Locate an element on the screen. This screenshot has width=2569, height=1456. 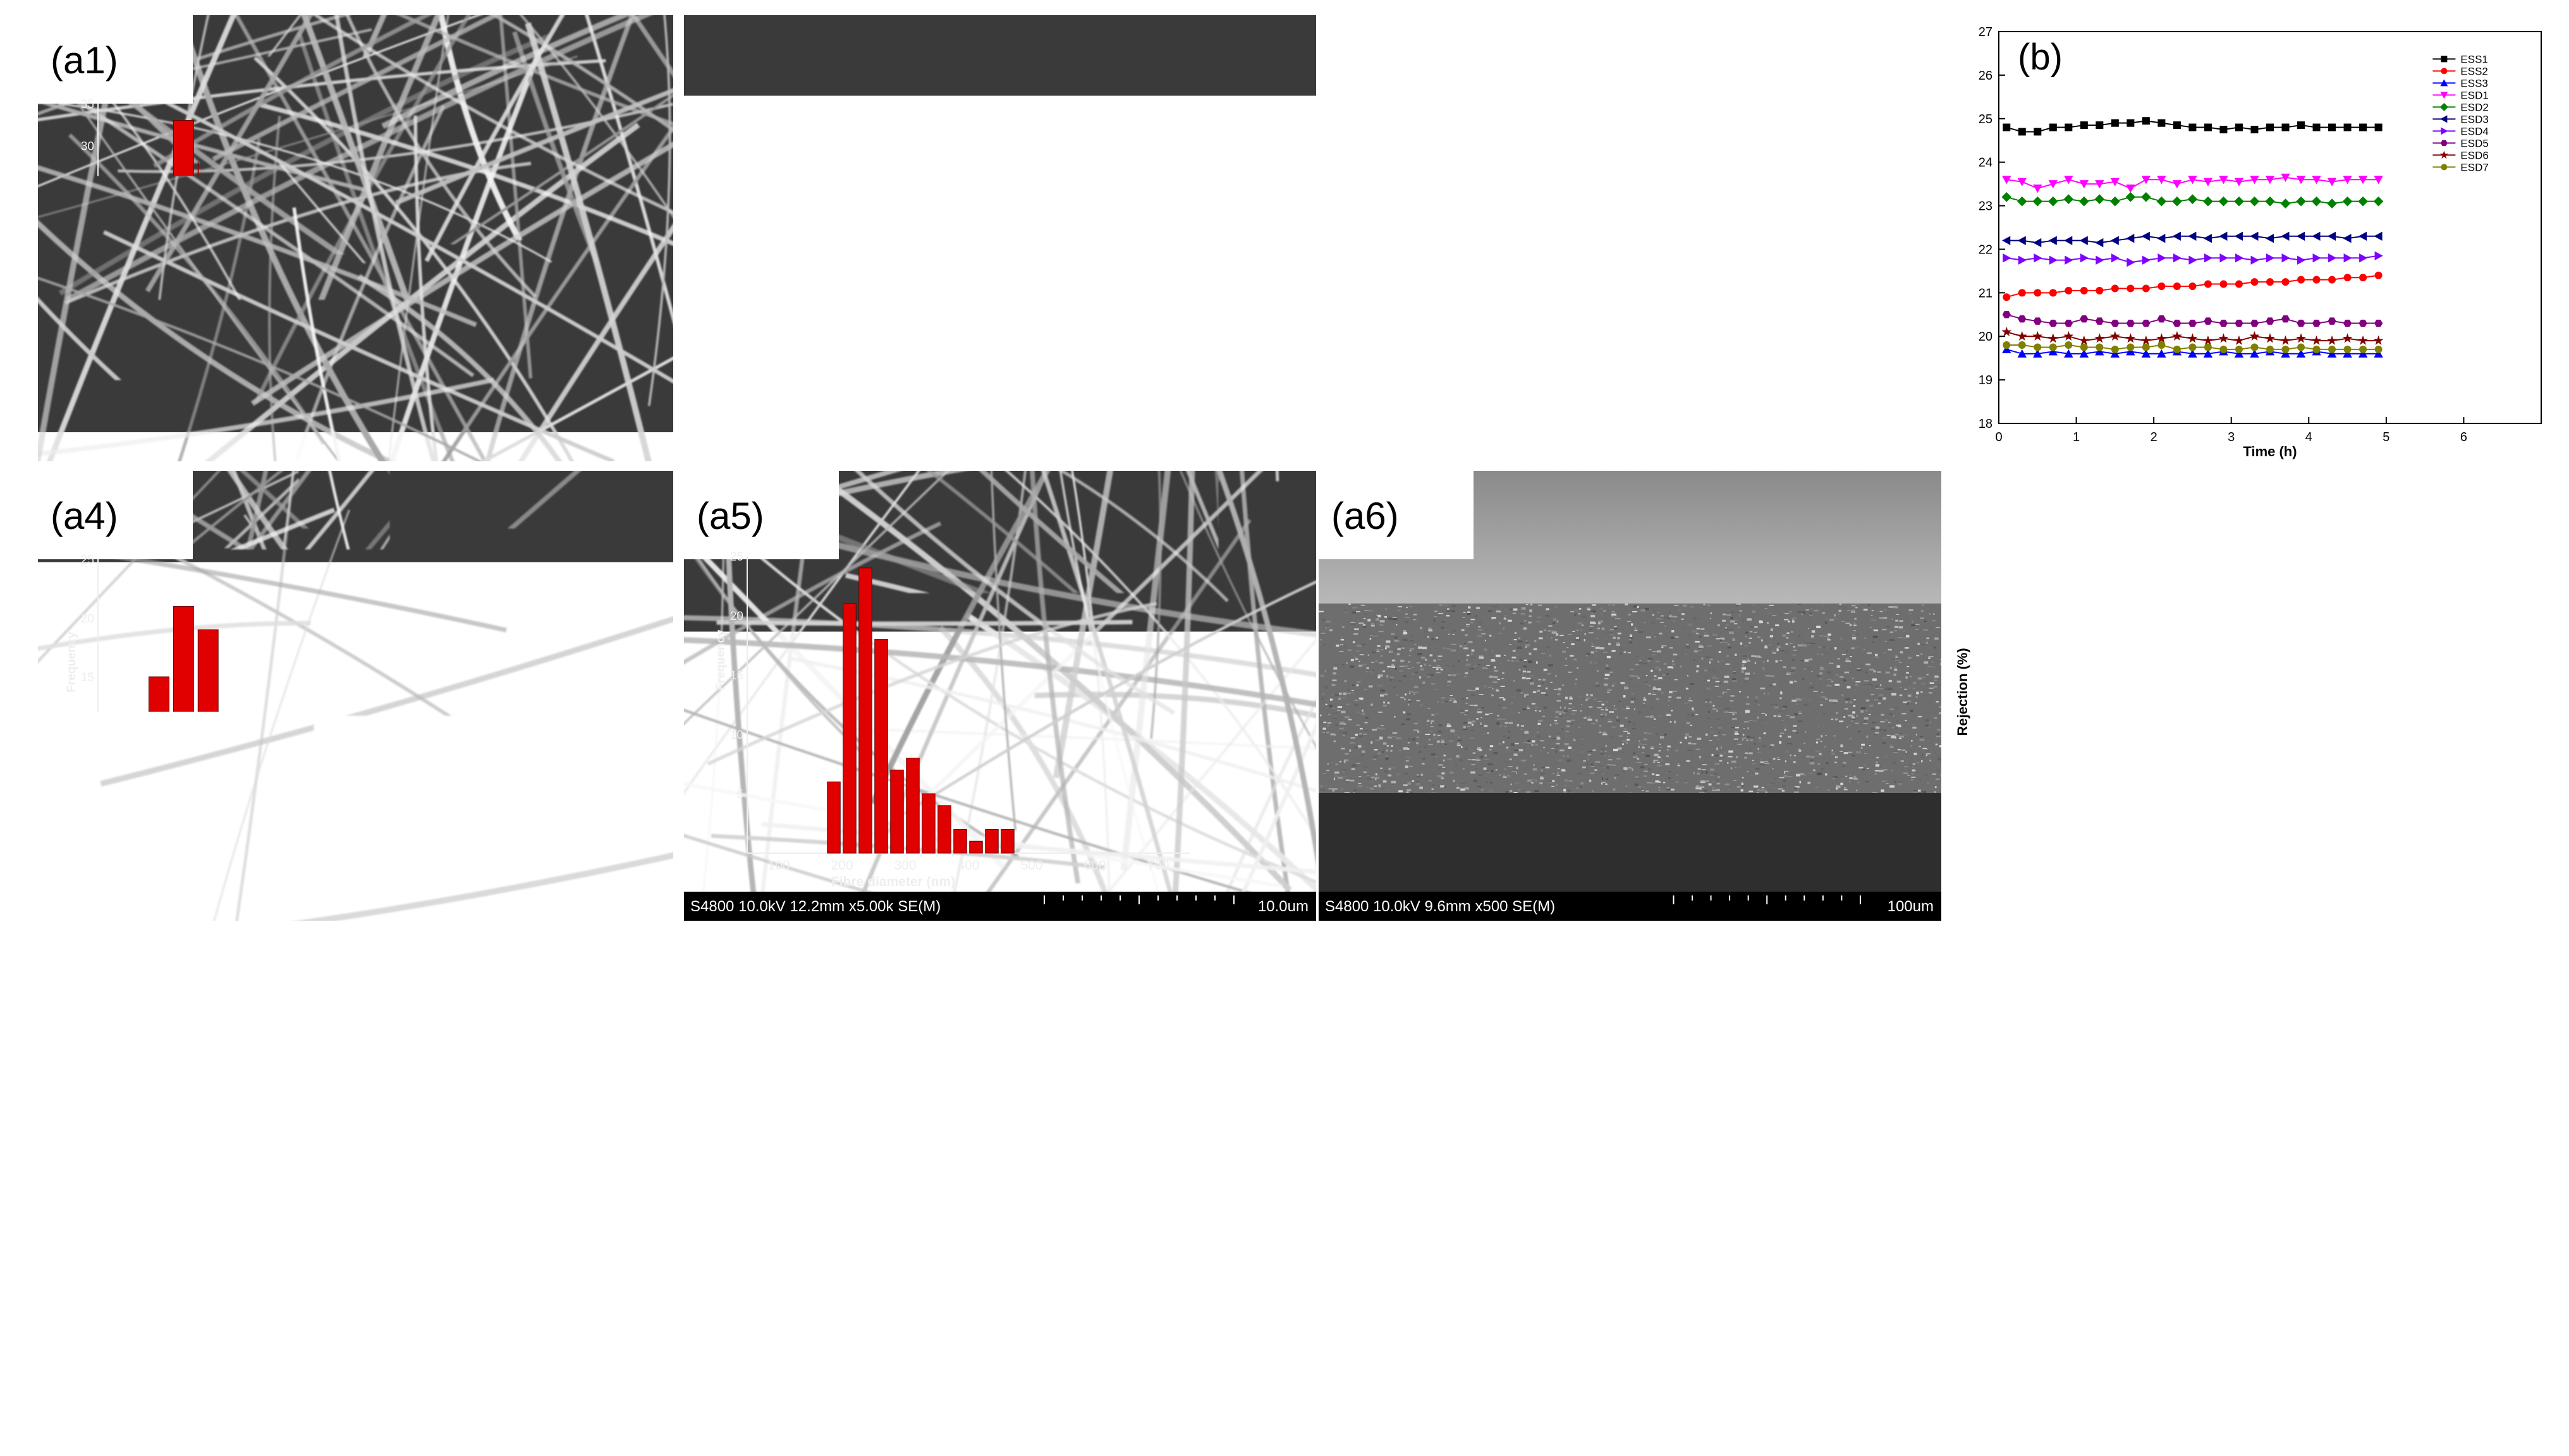
legend-entry: ESD3 is located at coordinates (2474, 581).